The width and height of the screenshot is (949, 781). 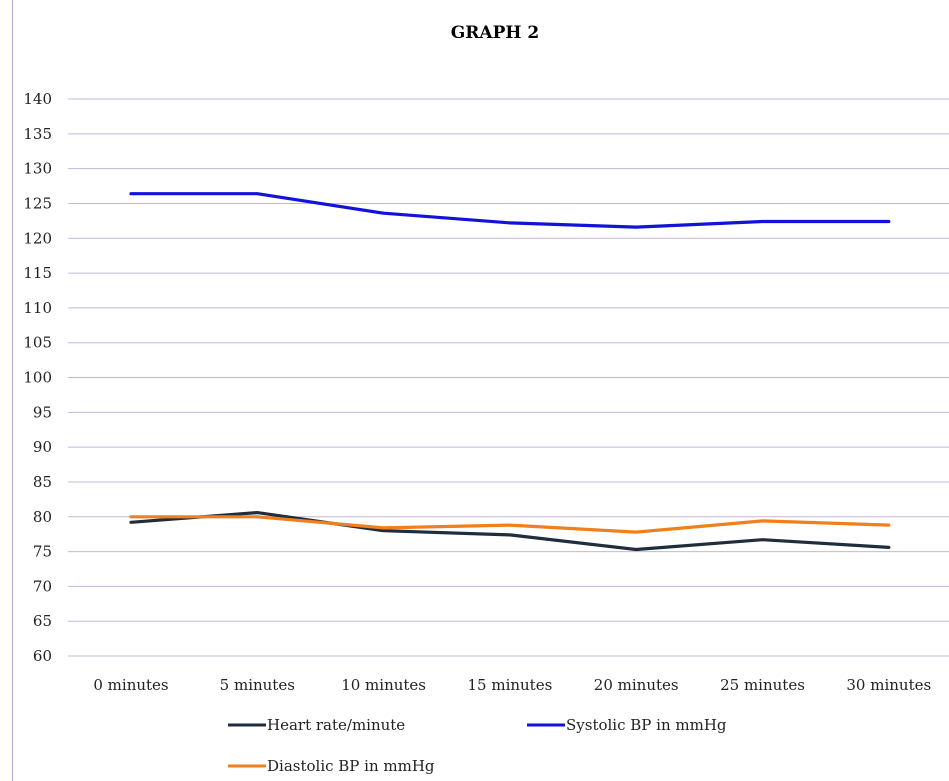 I want to click on y-tick-label: 105, so click(x=37, y=343).